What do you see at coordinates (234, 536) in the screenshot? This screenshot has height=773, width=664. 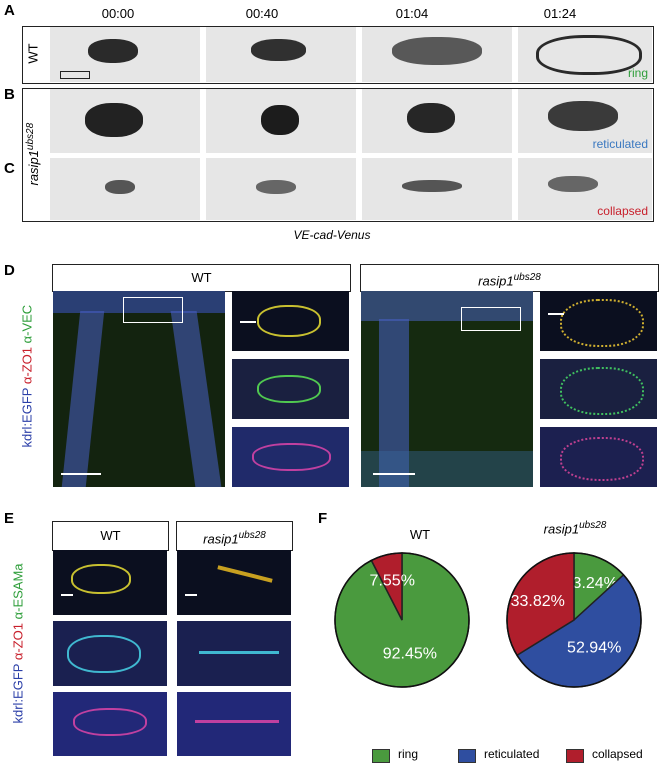 I see `panel-e-mut-header: rasip1ubs28` at bounding box center [234, 536].